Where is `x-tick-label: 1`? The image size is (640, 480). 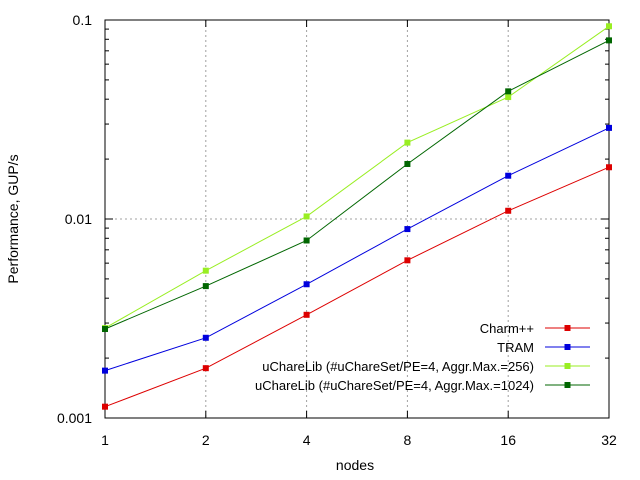 x-tick-label: 1 is located at coordinates (105, 440).